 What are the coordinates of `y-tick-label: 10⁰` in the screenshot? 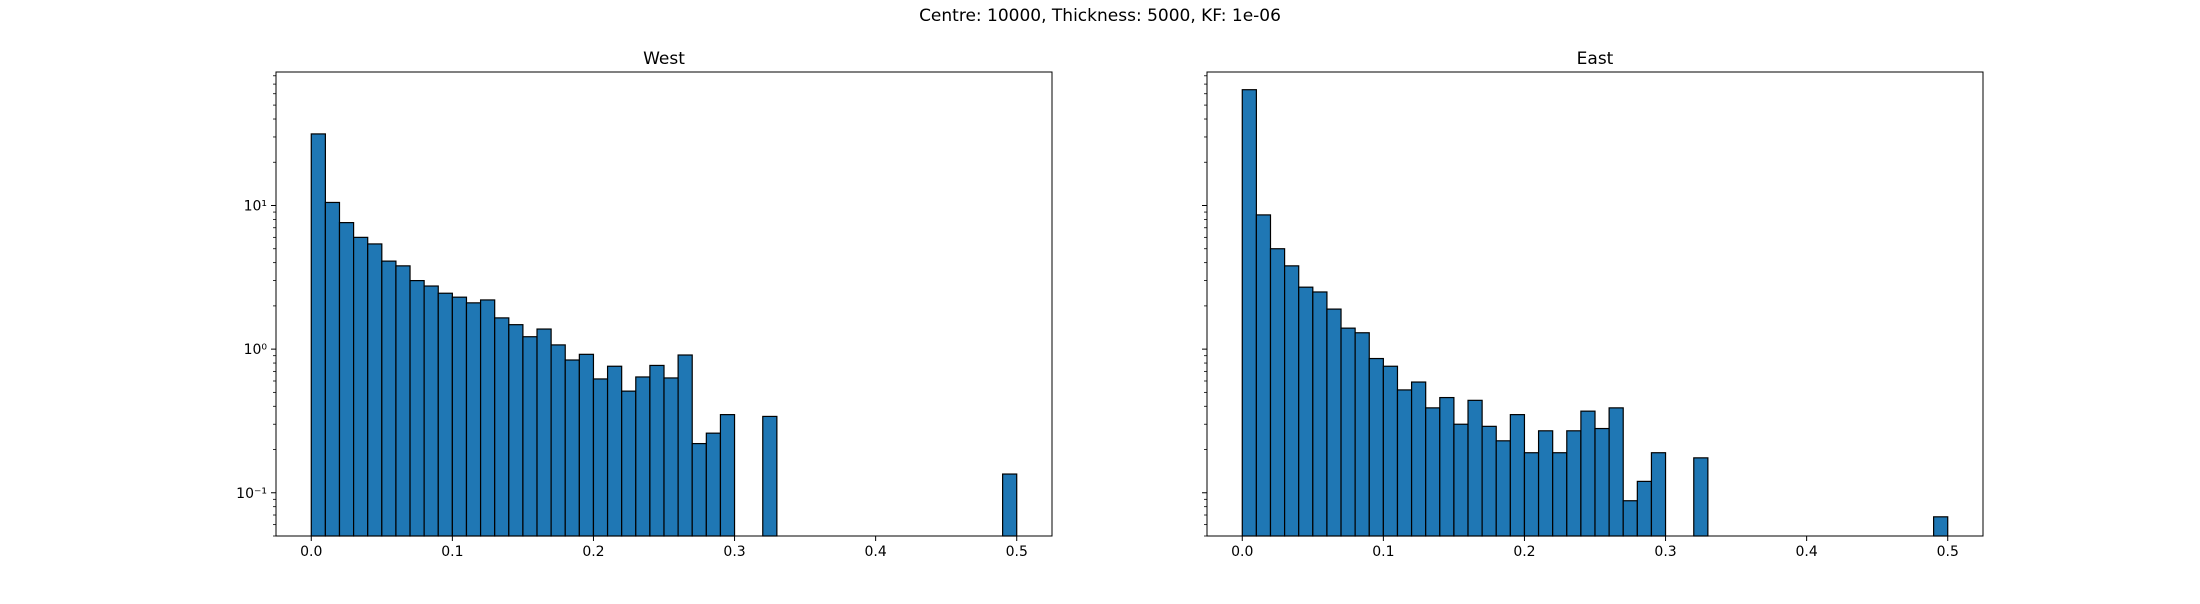 It's located at (256, 350).